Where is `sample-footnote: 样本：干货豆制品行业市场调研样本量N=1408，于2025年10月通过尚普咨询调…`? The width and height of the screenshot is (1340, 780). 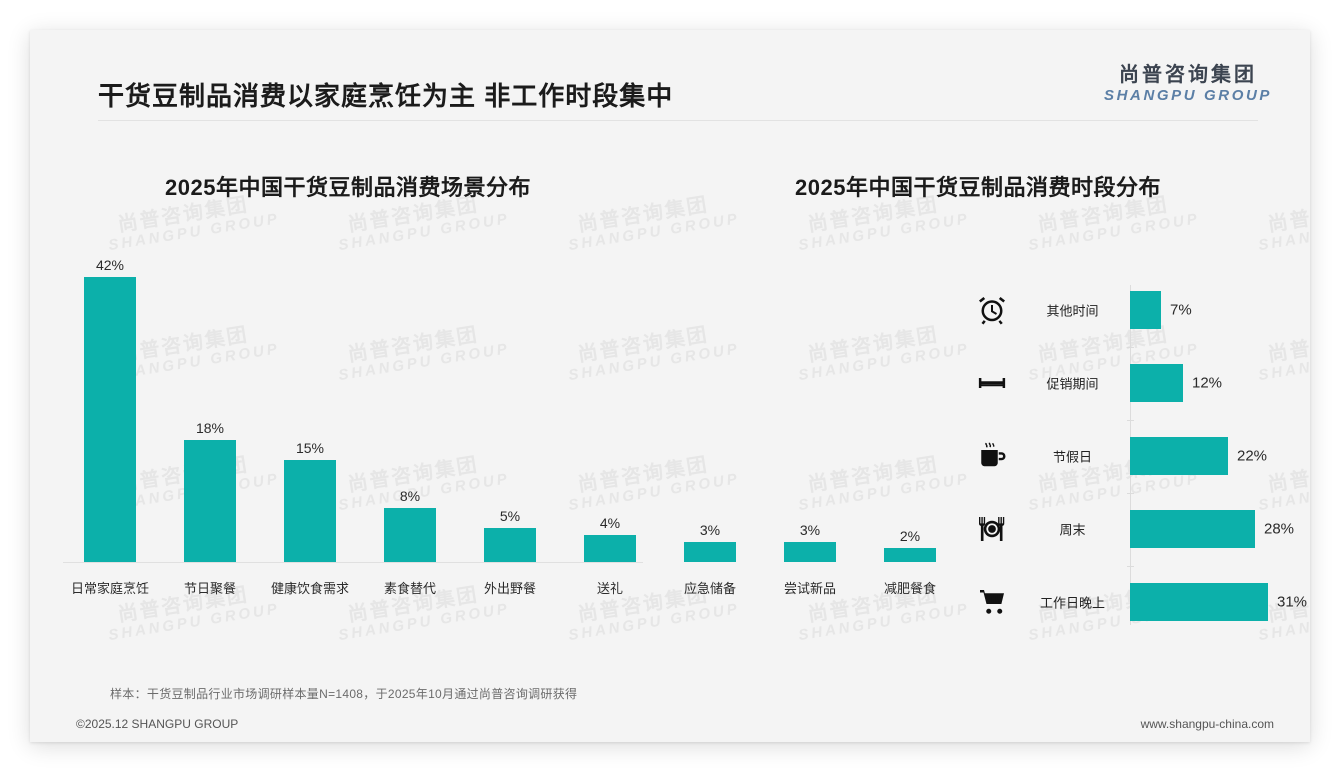 sample-footnote: 样本：干货豆制品行业市场调研样本量N=1408，于2025年10月通过尚普咨询调… is located at coordinates (344, 694).